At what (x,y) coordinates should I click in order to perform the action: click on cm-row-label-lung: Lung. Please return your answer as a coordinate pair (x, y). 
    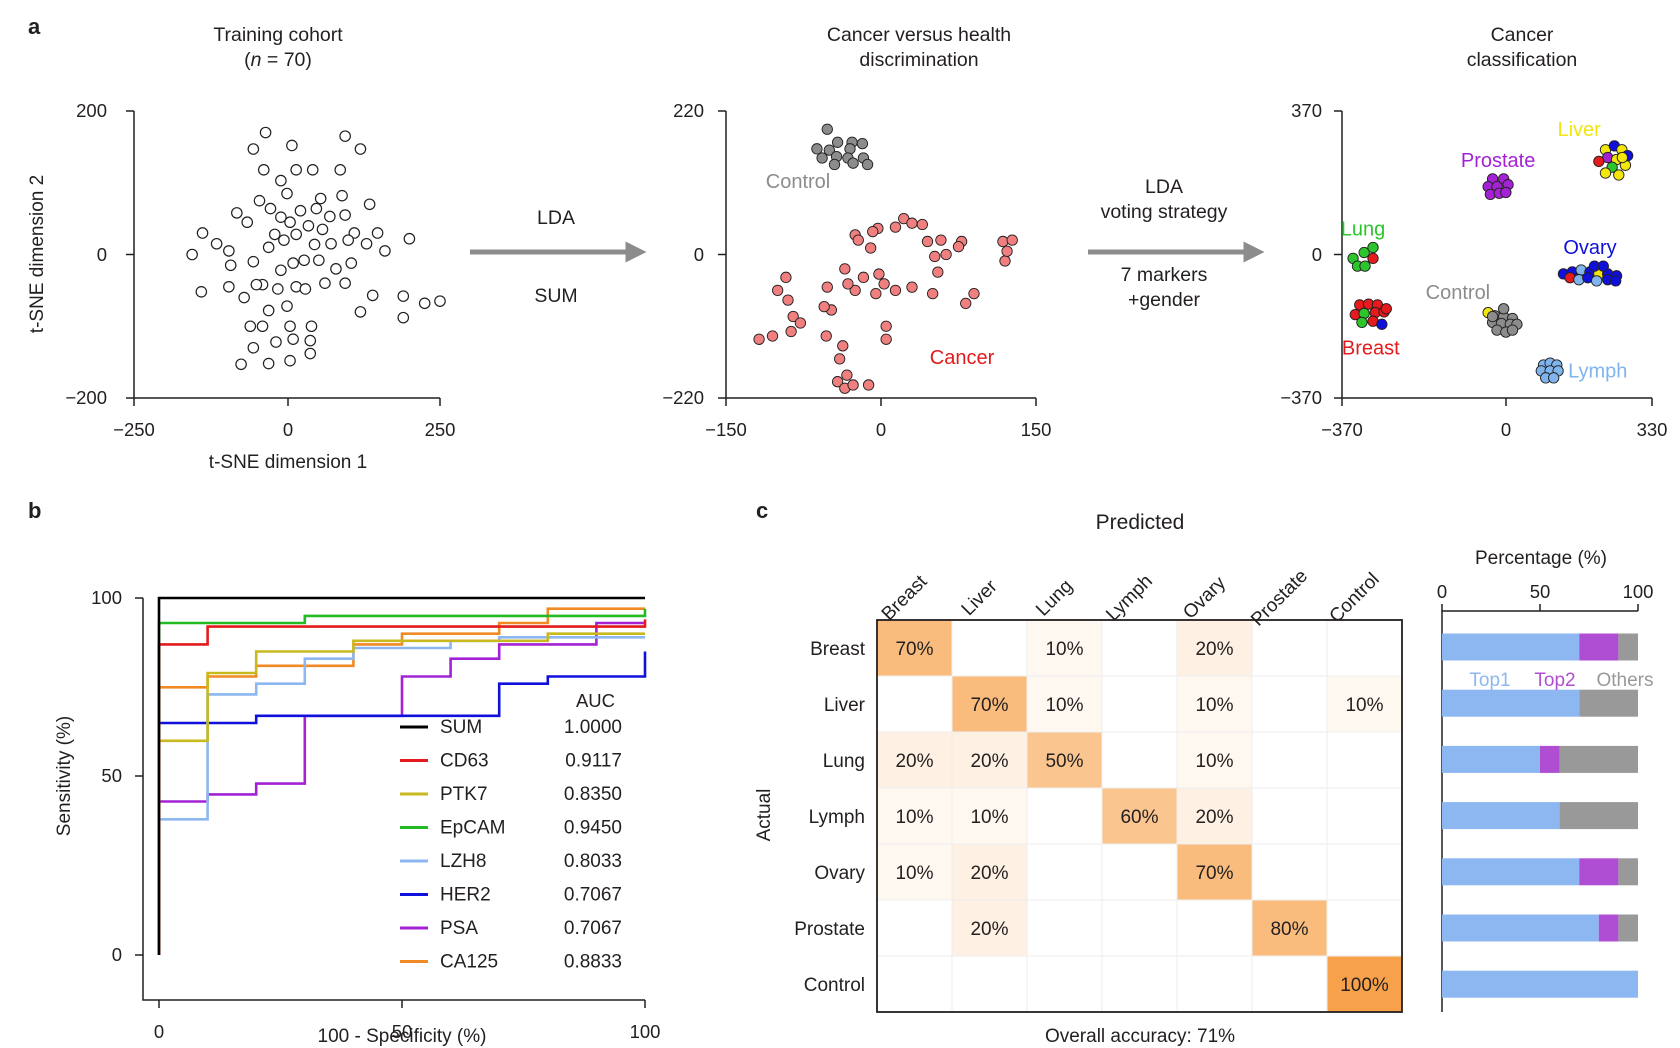
    Looking at the image, I should click on (844, 761).